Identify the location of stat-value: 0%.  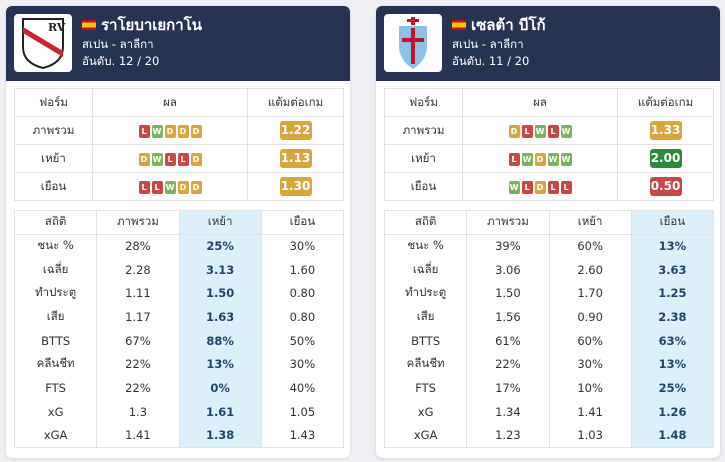
(220, 388).